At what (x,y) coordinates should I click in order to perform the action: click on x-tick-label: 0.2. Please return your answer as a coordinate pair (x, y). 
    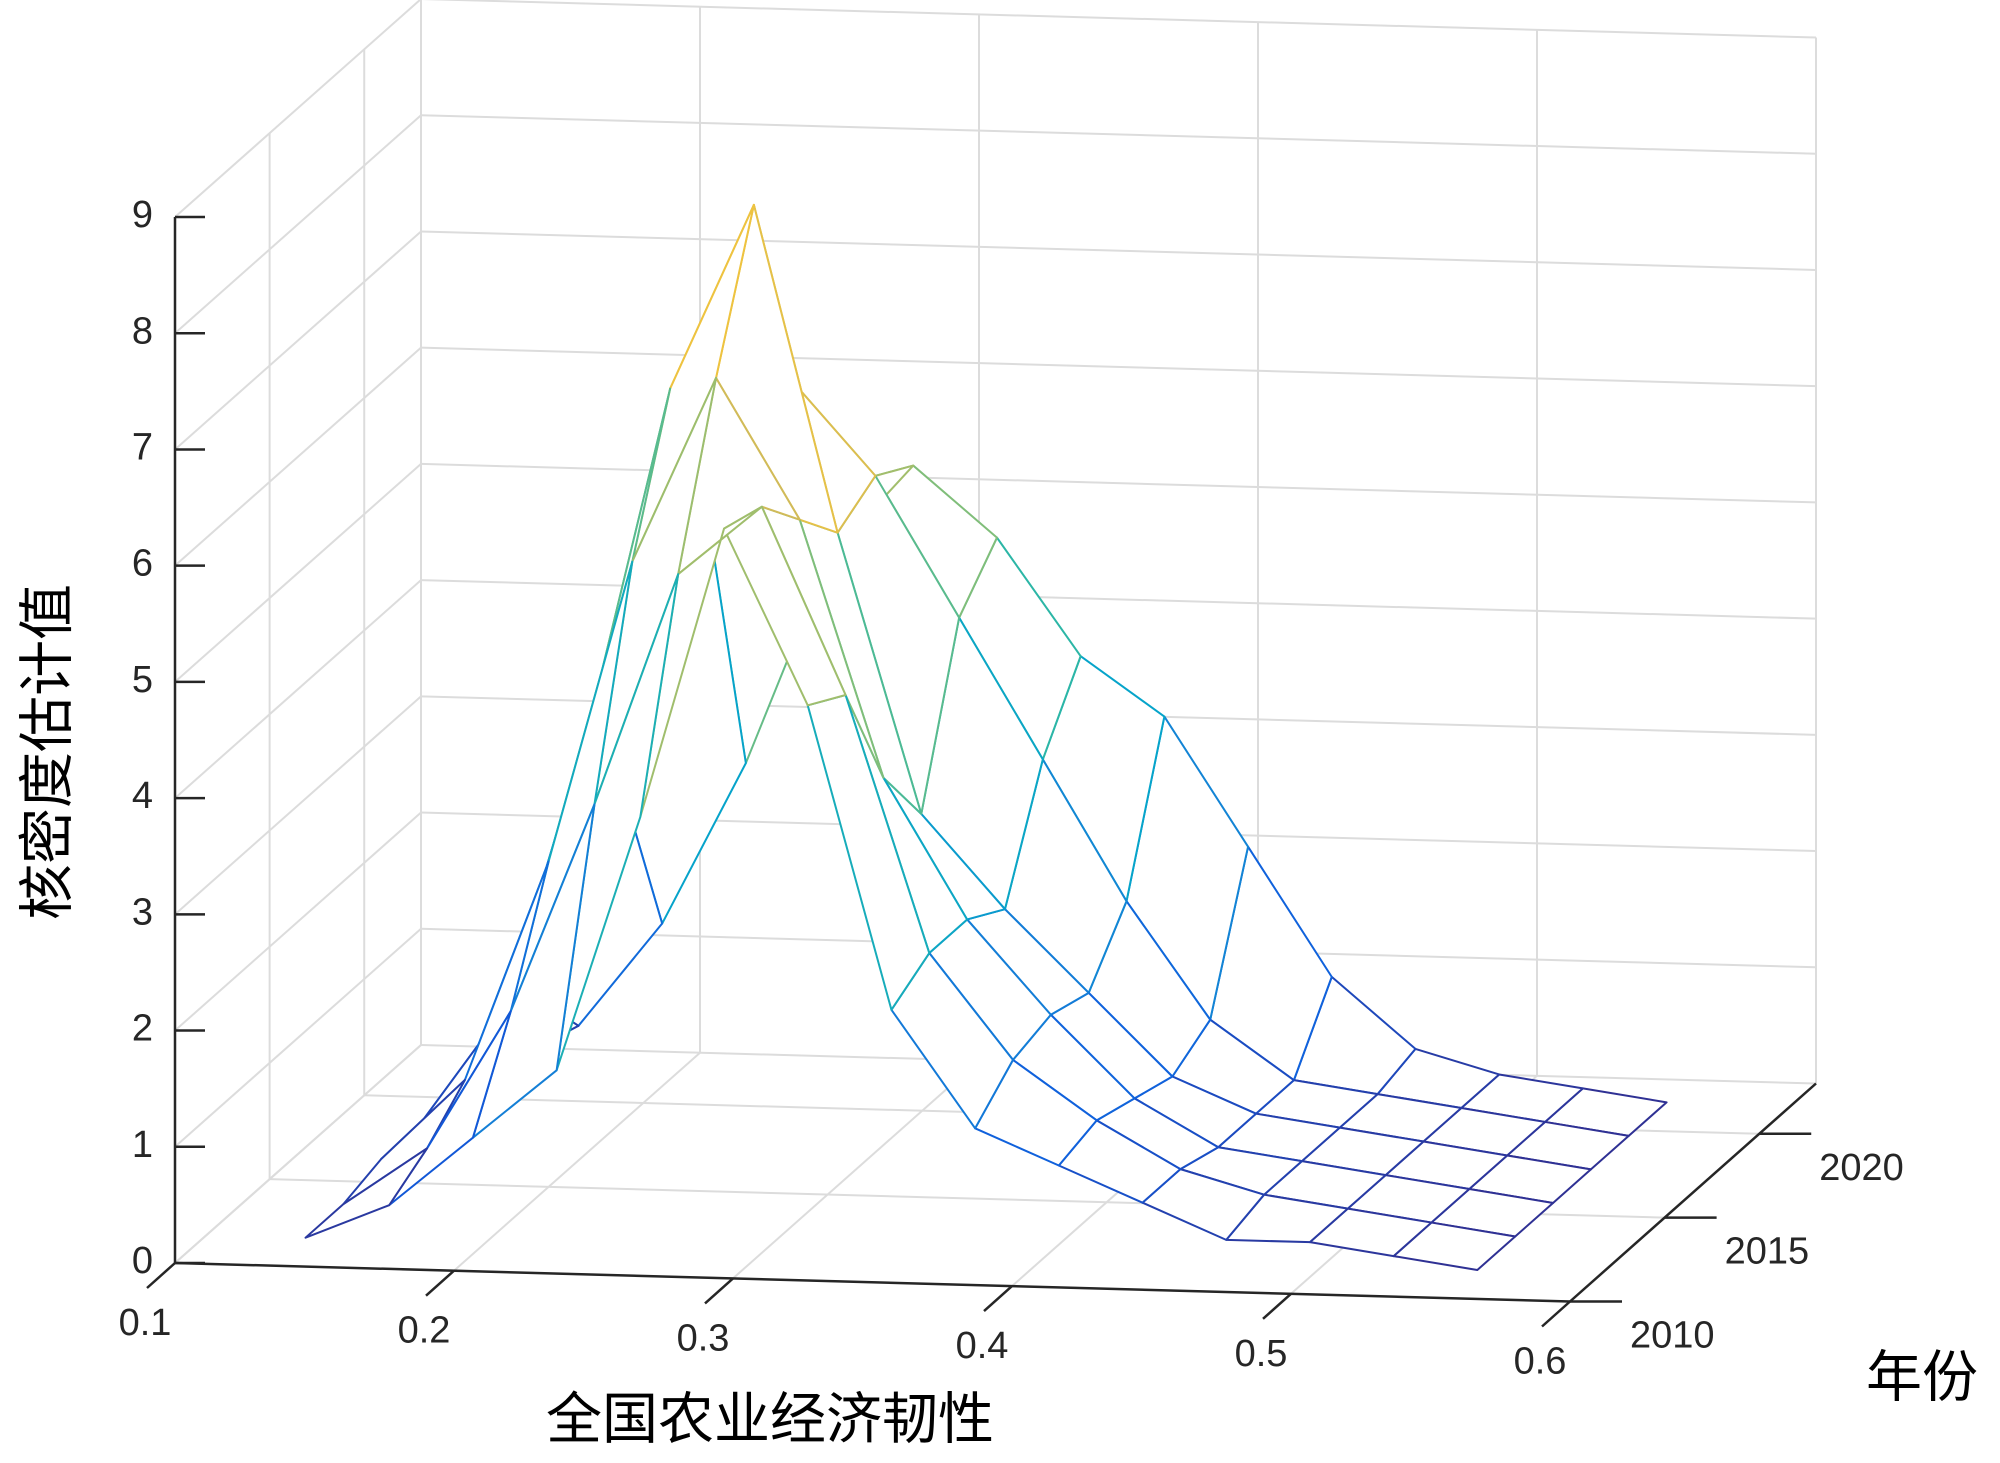
    Looking at the image, I should click on (424, 1331).